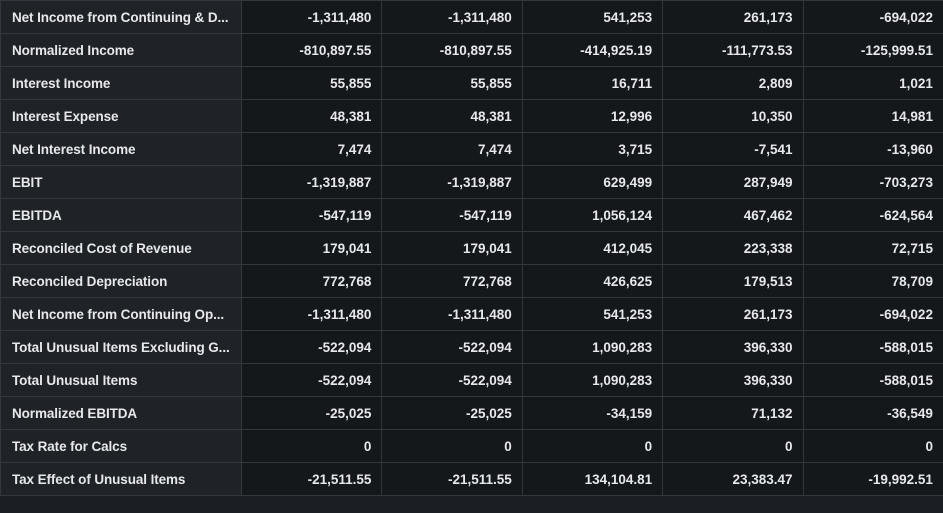  What do you see at coordinates (592, 116) in the screenshot?
I see `value-cell: 12,996` at bounding box center [592, 116].